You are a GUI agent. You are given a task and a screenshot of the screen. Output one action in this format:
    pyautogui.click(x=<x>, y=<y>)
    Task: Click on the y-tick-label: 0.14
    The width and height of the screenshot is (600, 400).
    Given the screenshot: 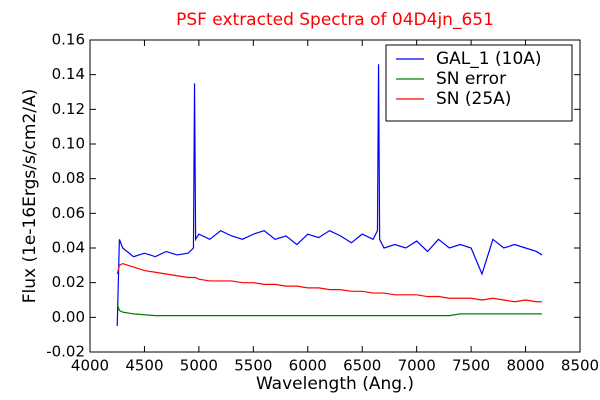 What is the action you would take?
    pyautogui.click(x=68, y=74)
    